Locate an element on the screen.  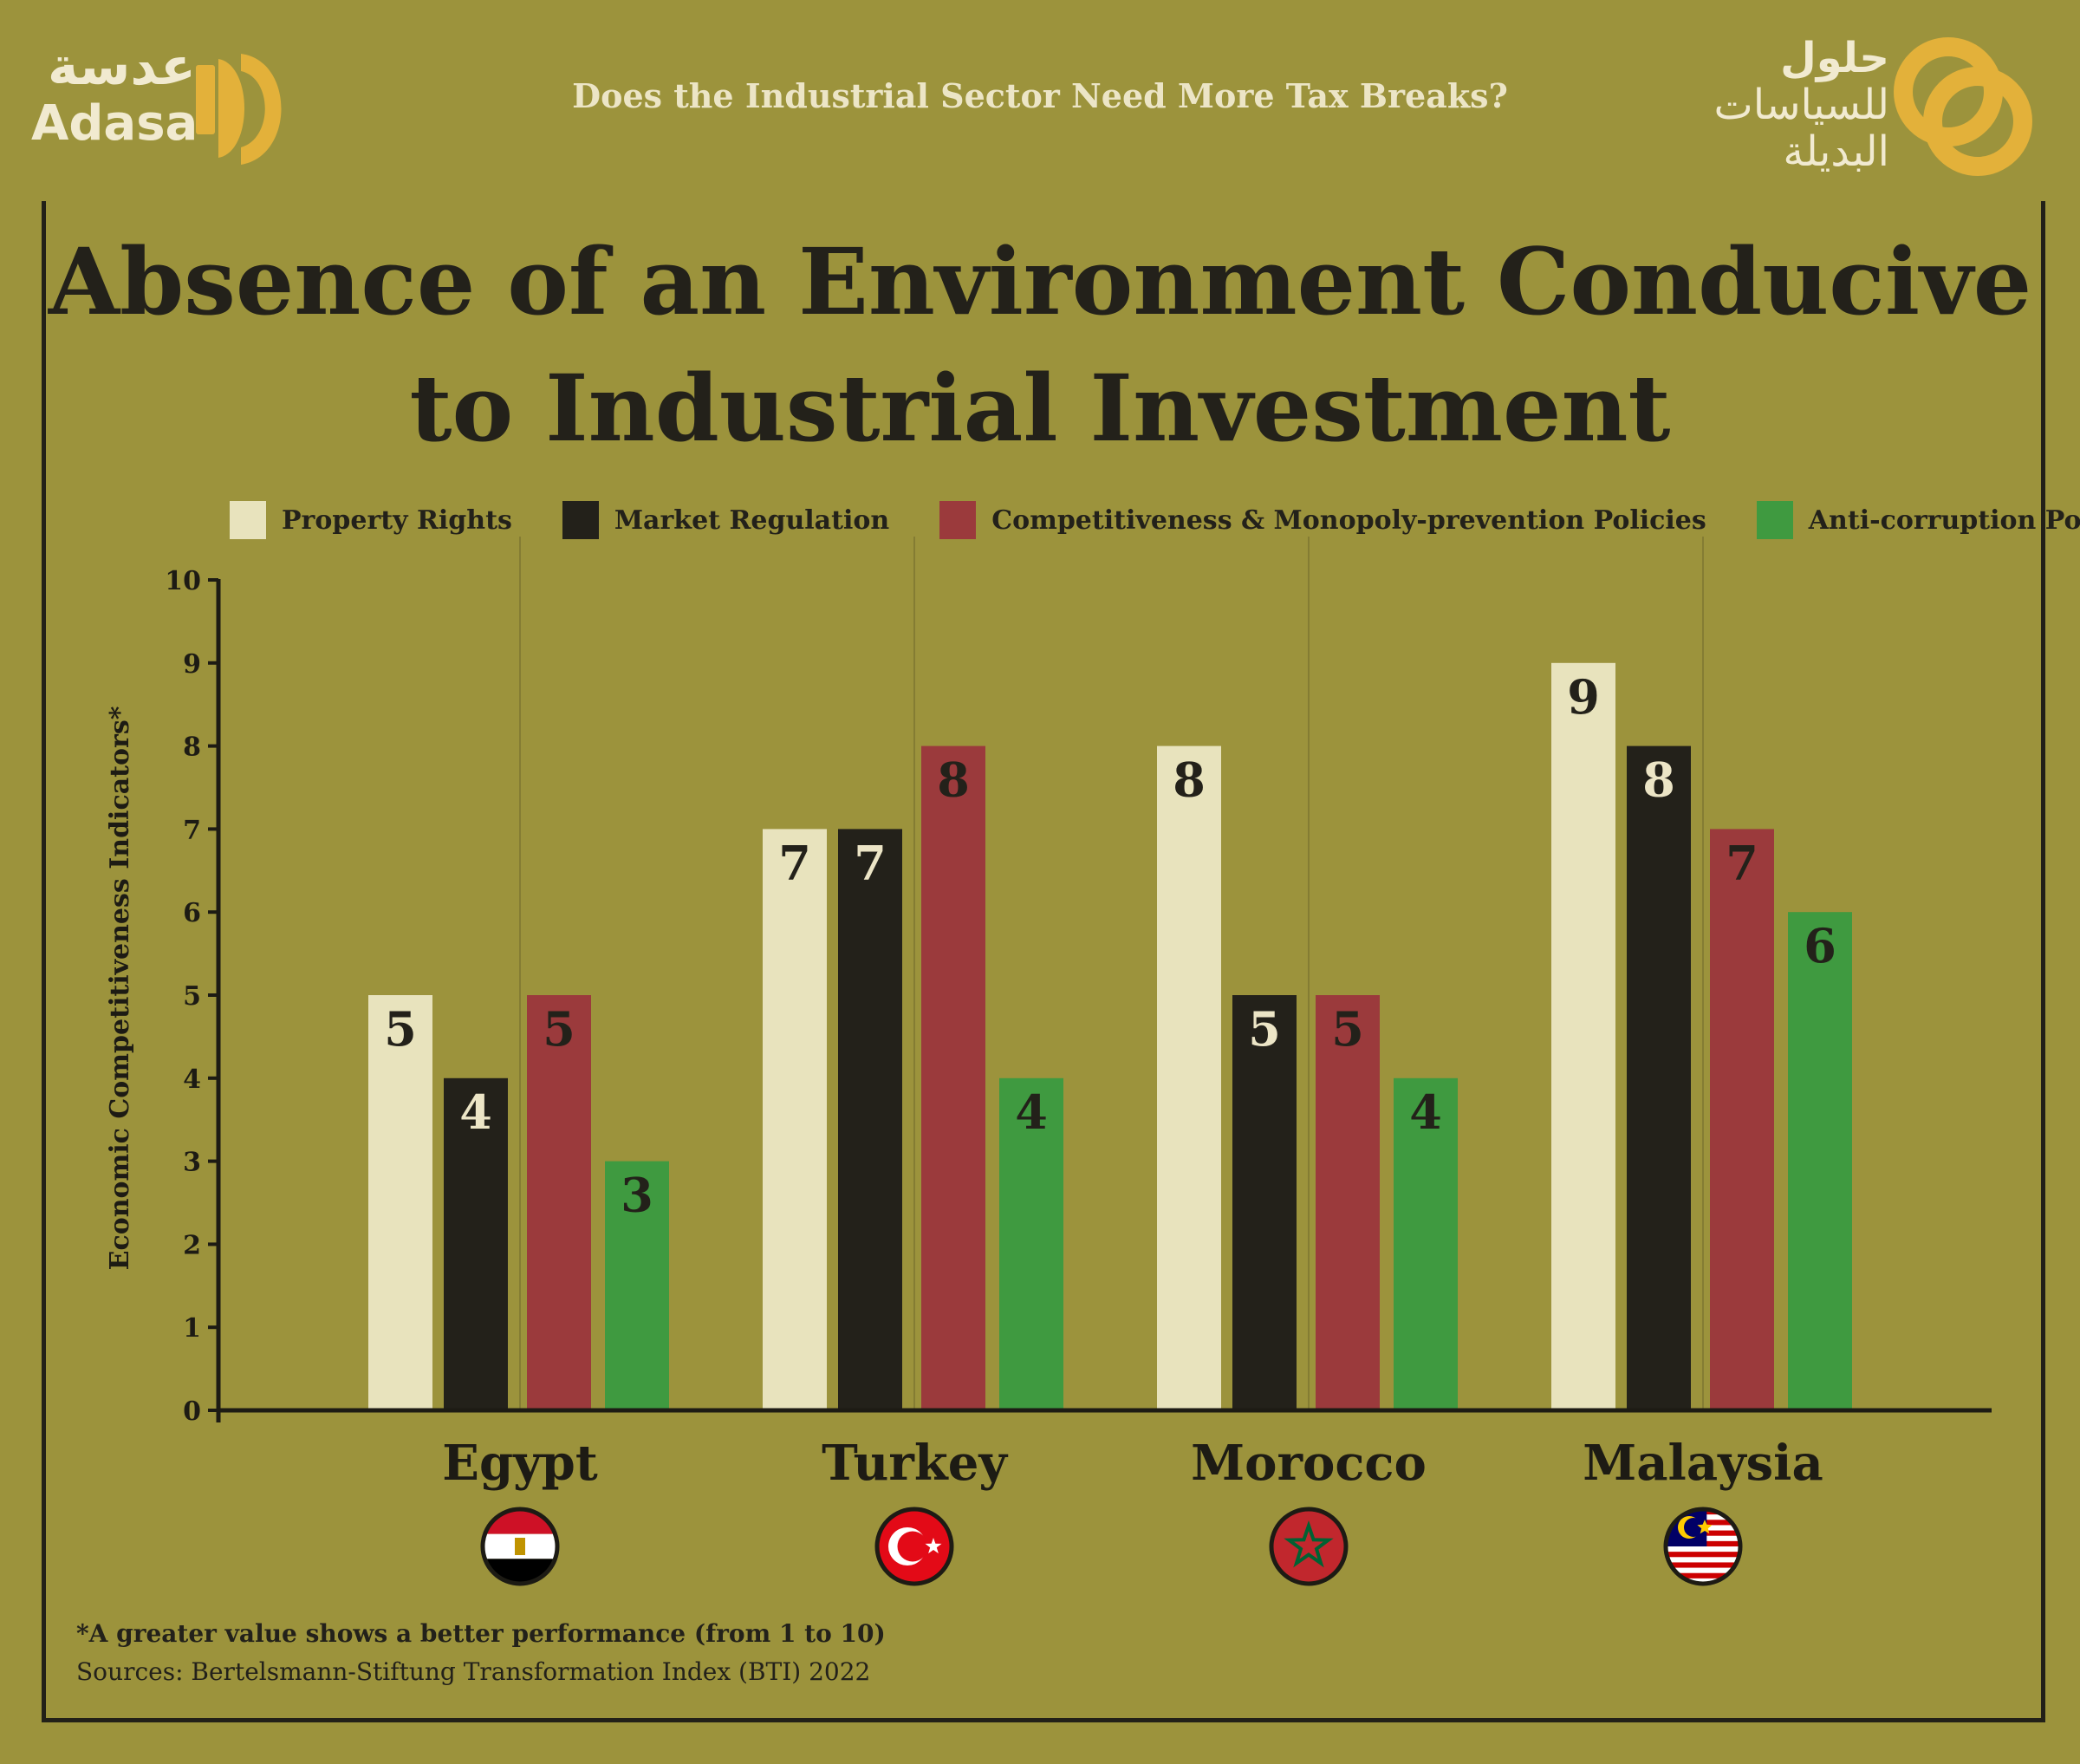
hulul-line-3: البديلة is located at coordinates (1836, 151).